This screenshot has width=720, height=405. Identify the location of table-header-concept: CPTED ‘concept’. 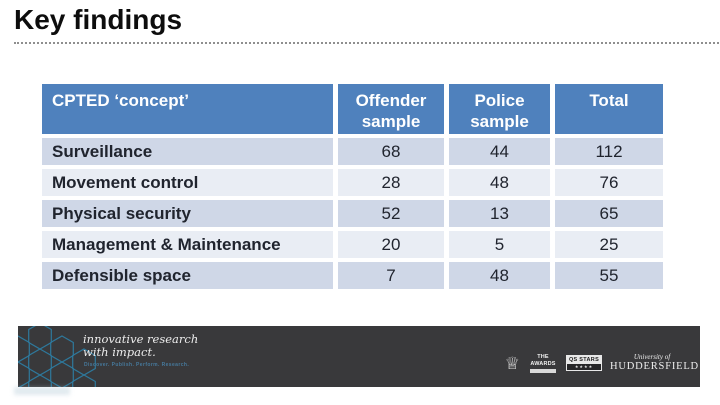
(187, 109).